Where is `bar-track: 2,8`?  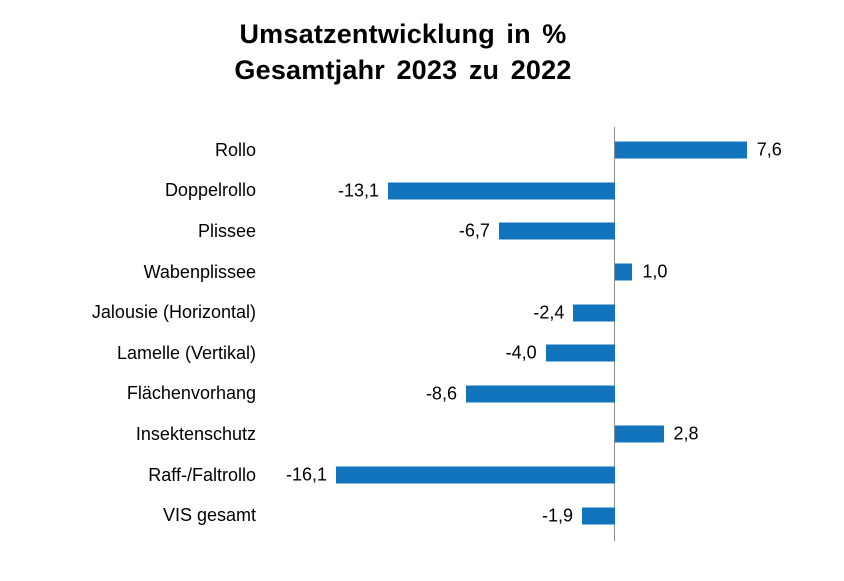 bar-track: 2,8 is located at coordinates (550, 434).